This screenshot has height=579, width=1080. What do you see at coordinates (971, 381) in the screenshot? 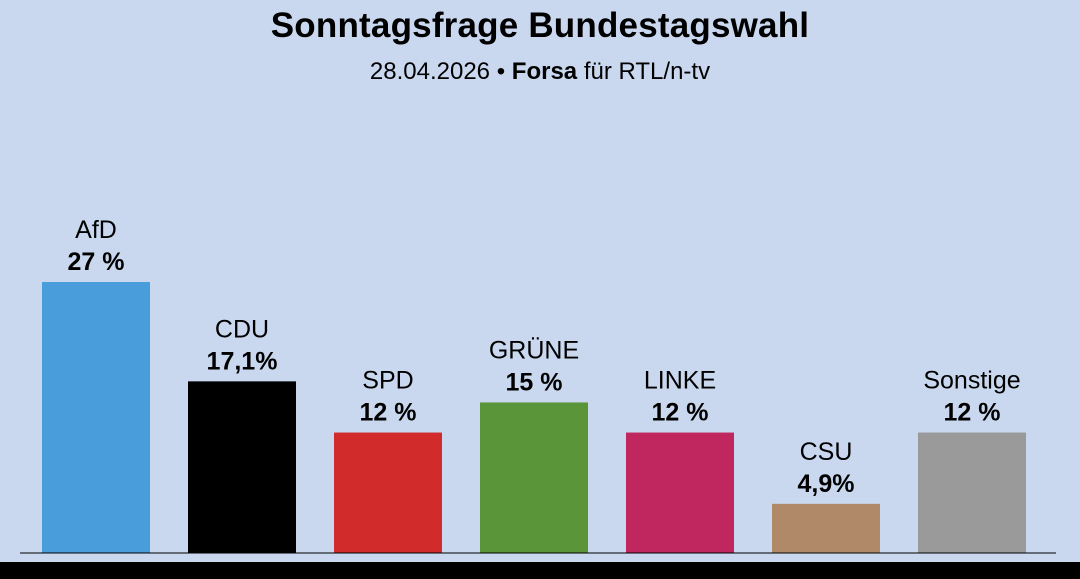
I see `category-label-sonstige: Sonstige` at bounding box center [971, 381].